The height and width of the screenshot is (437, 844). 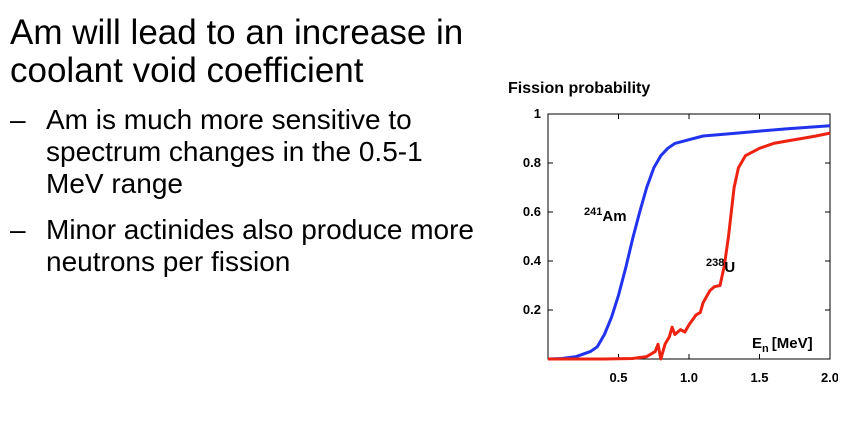 What do you see at coordinates (537, 113) in the screenshot?
I see `y-tick-label: 1` at bounding box center [537, 113].